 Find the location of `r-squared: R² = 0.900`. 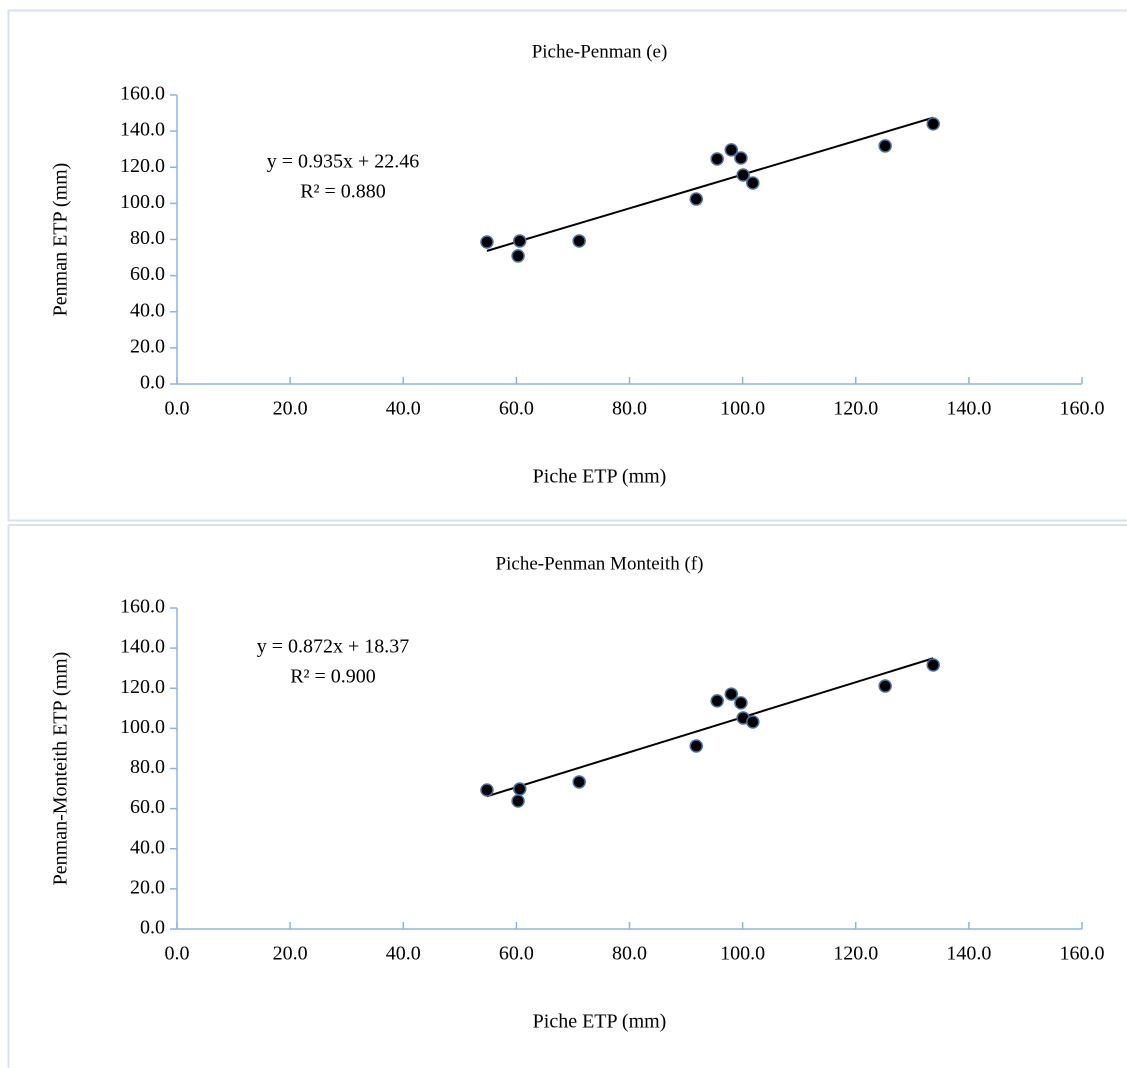

r-squared: R² = 0.900 is located at coordinates (333, 677).